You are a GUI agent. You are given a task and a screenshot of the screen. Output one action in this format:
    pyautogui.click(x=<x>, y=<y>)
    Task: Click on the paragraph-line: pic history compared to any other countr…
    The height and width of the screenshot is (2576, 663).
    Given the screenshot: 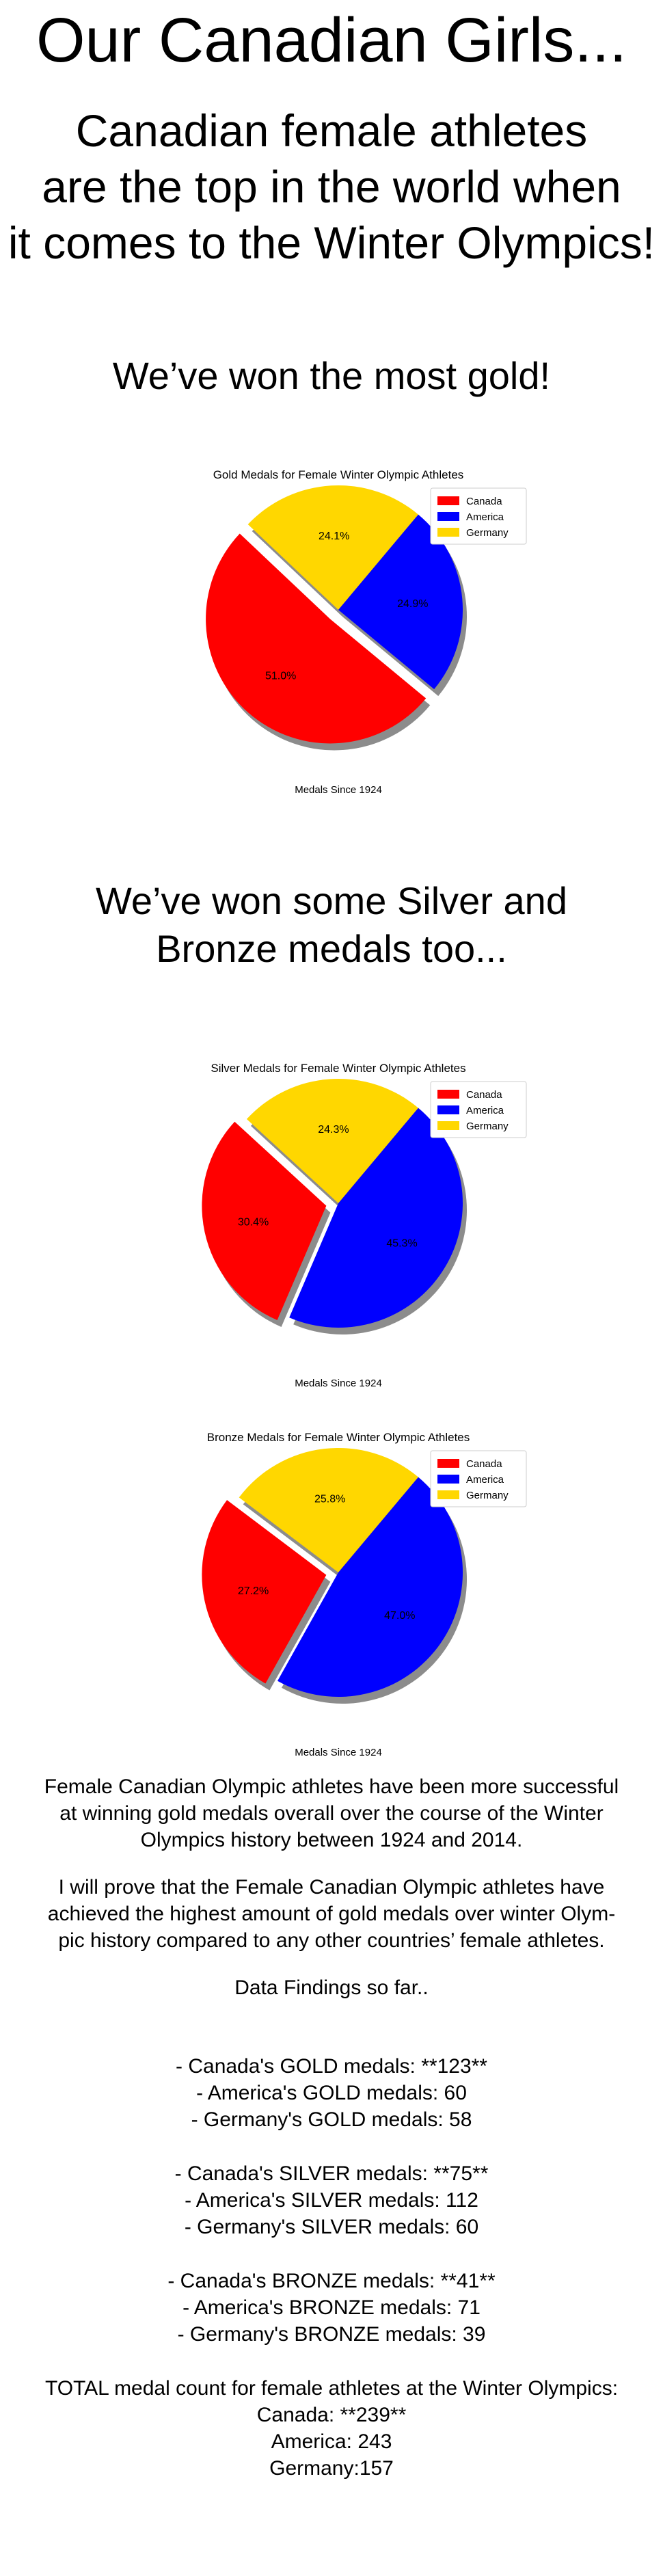 What is the action you would take?
    pyautogui.click(x=331, y=1940)
    